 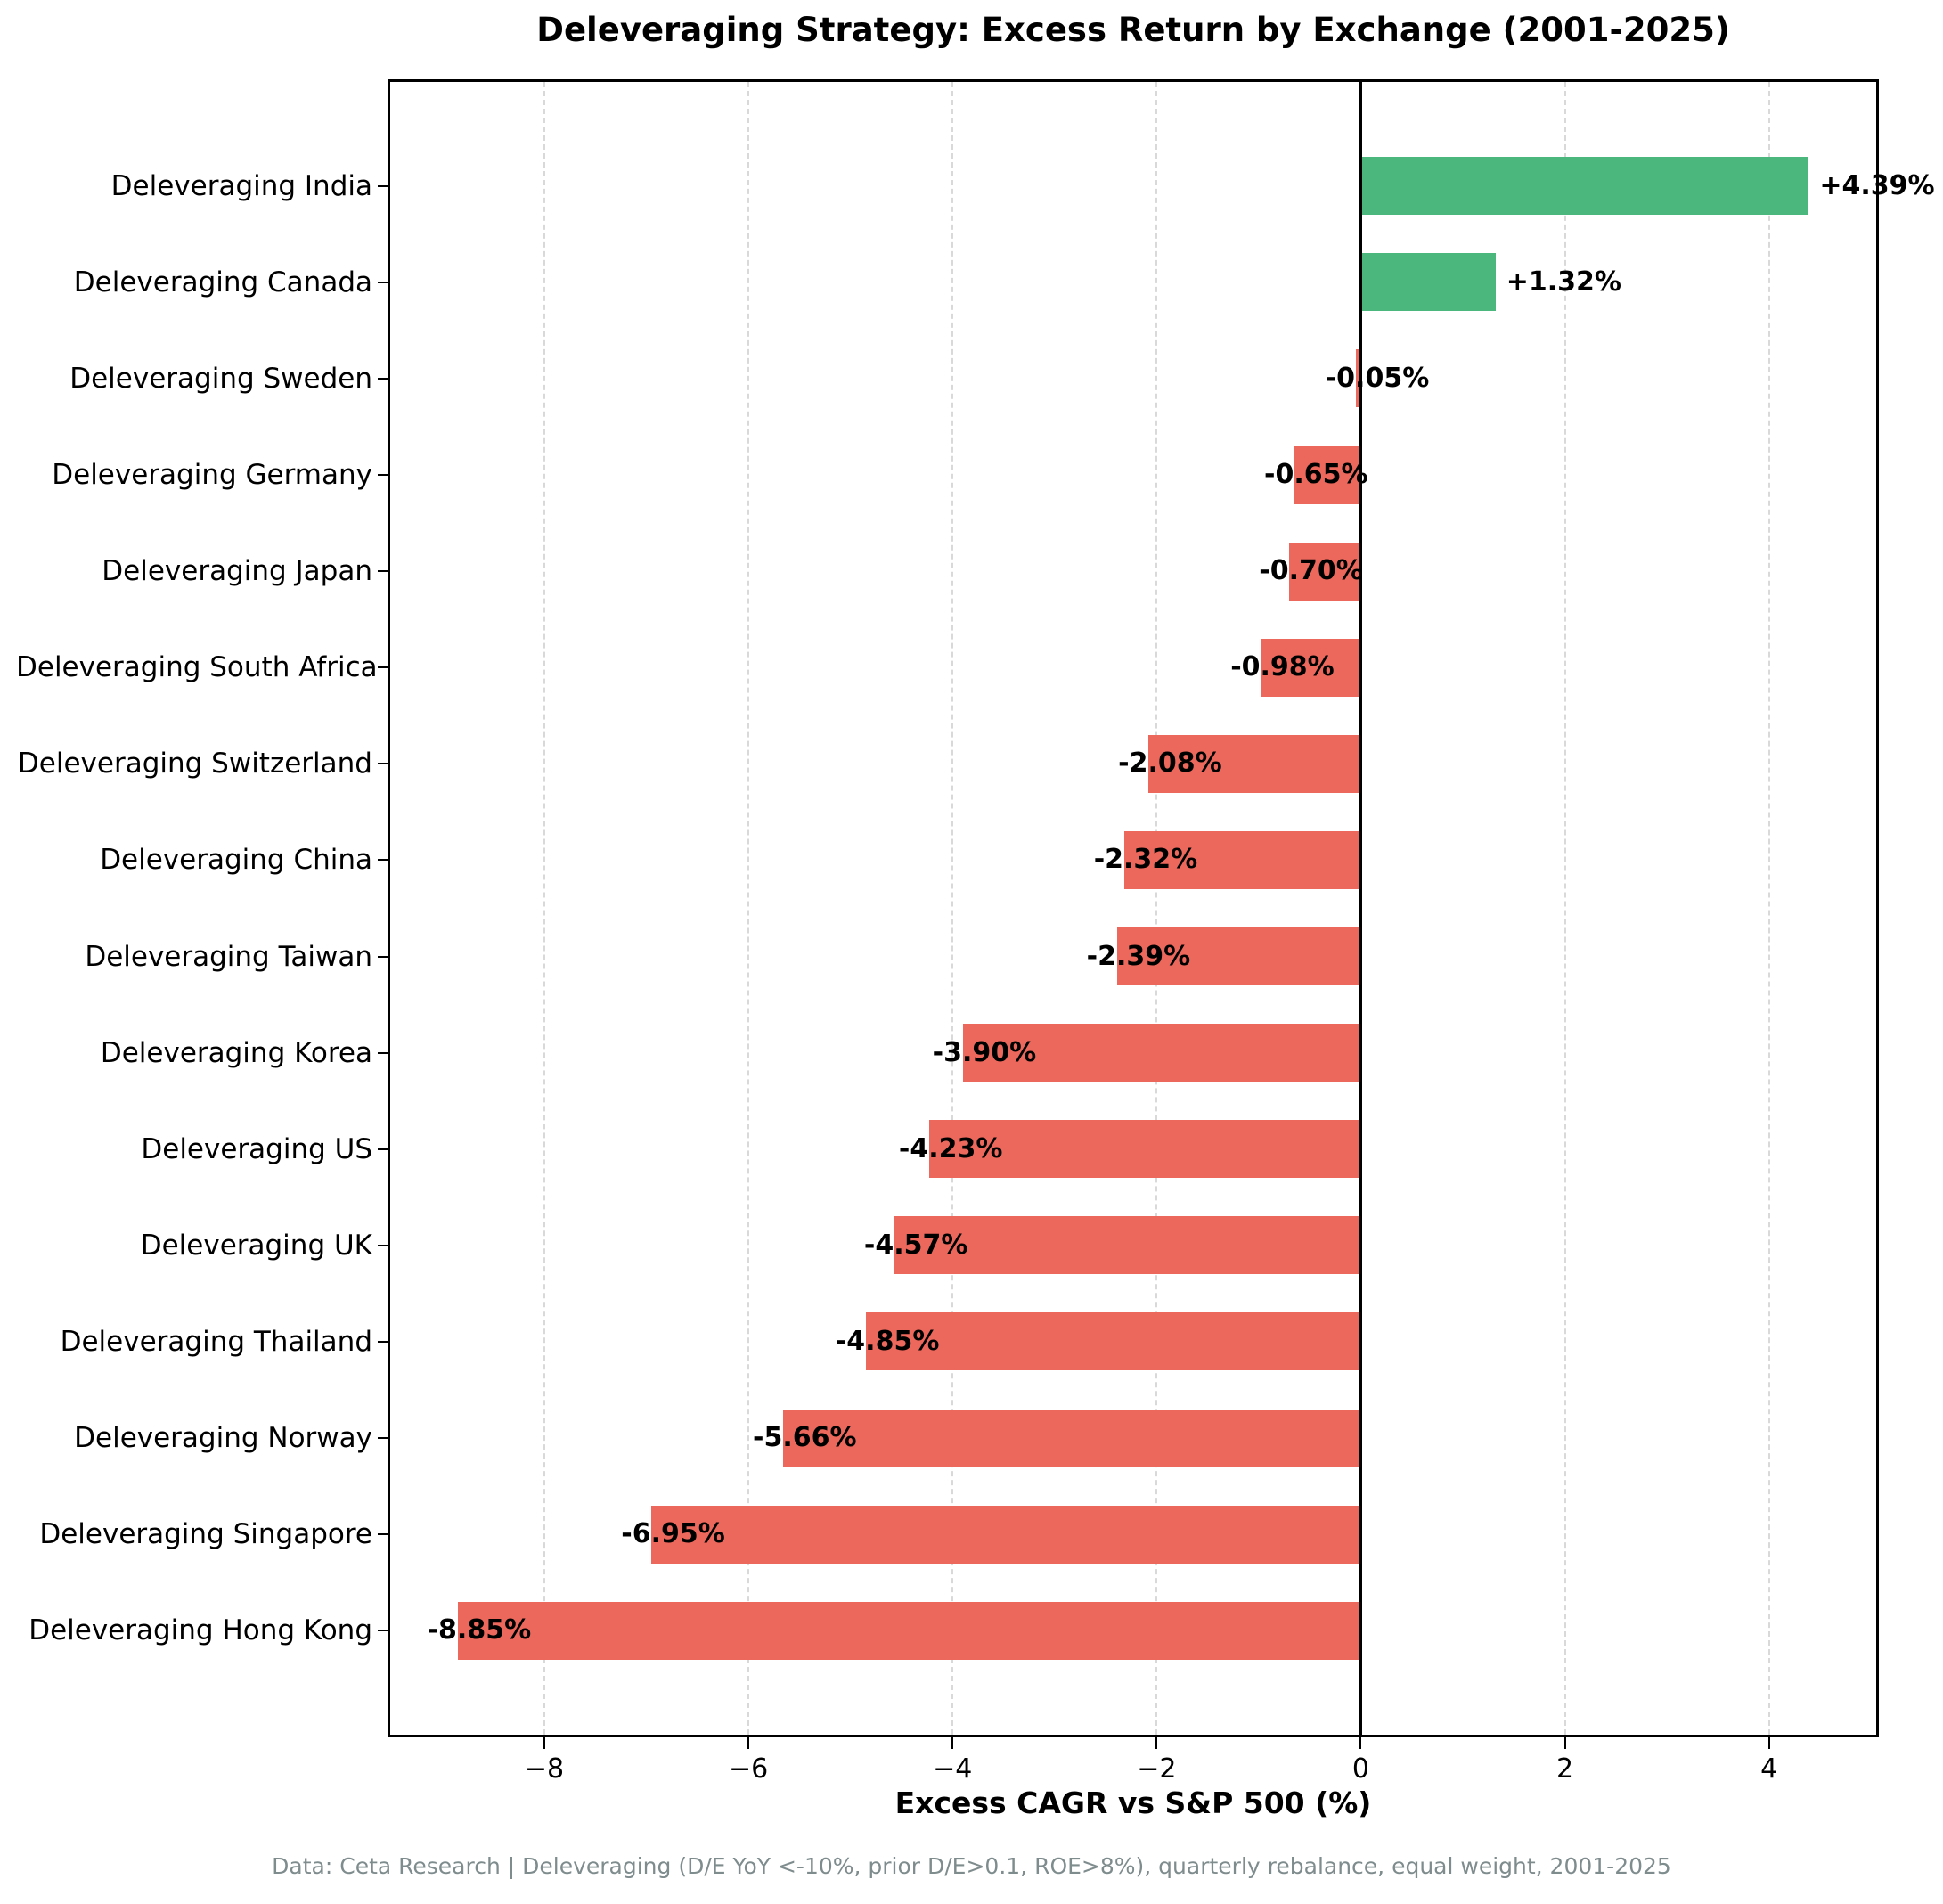 What do you see at coordinates (1877, 185) in the screenshot?
I see `bar-value-label: +4.39%` at bounding box center [1877, 185].